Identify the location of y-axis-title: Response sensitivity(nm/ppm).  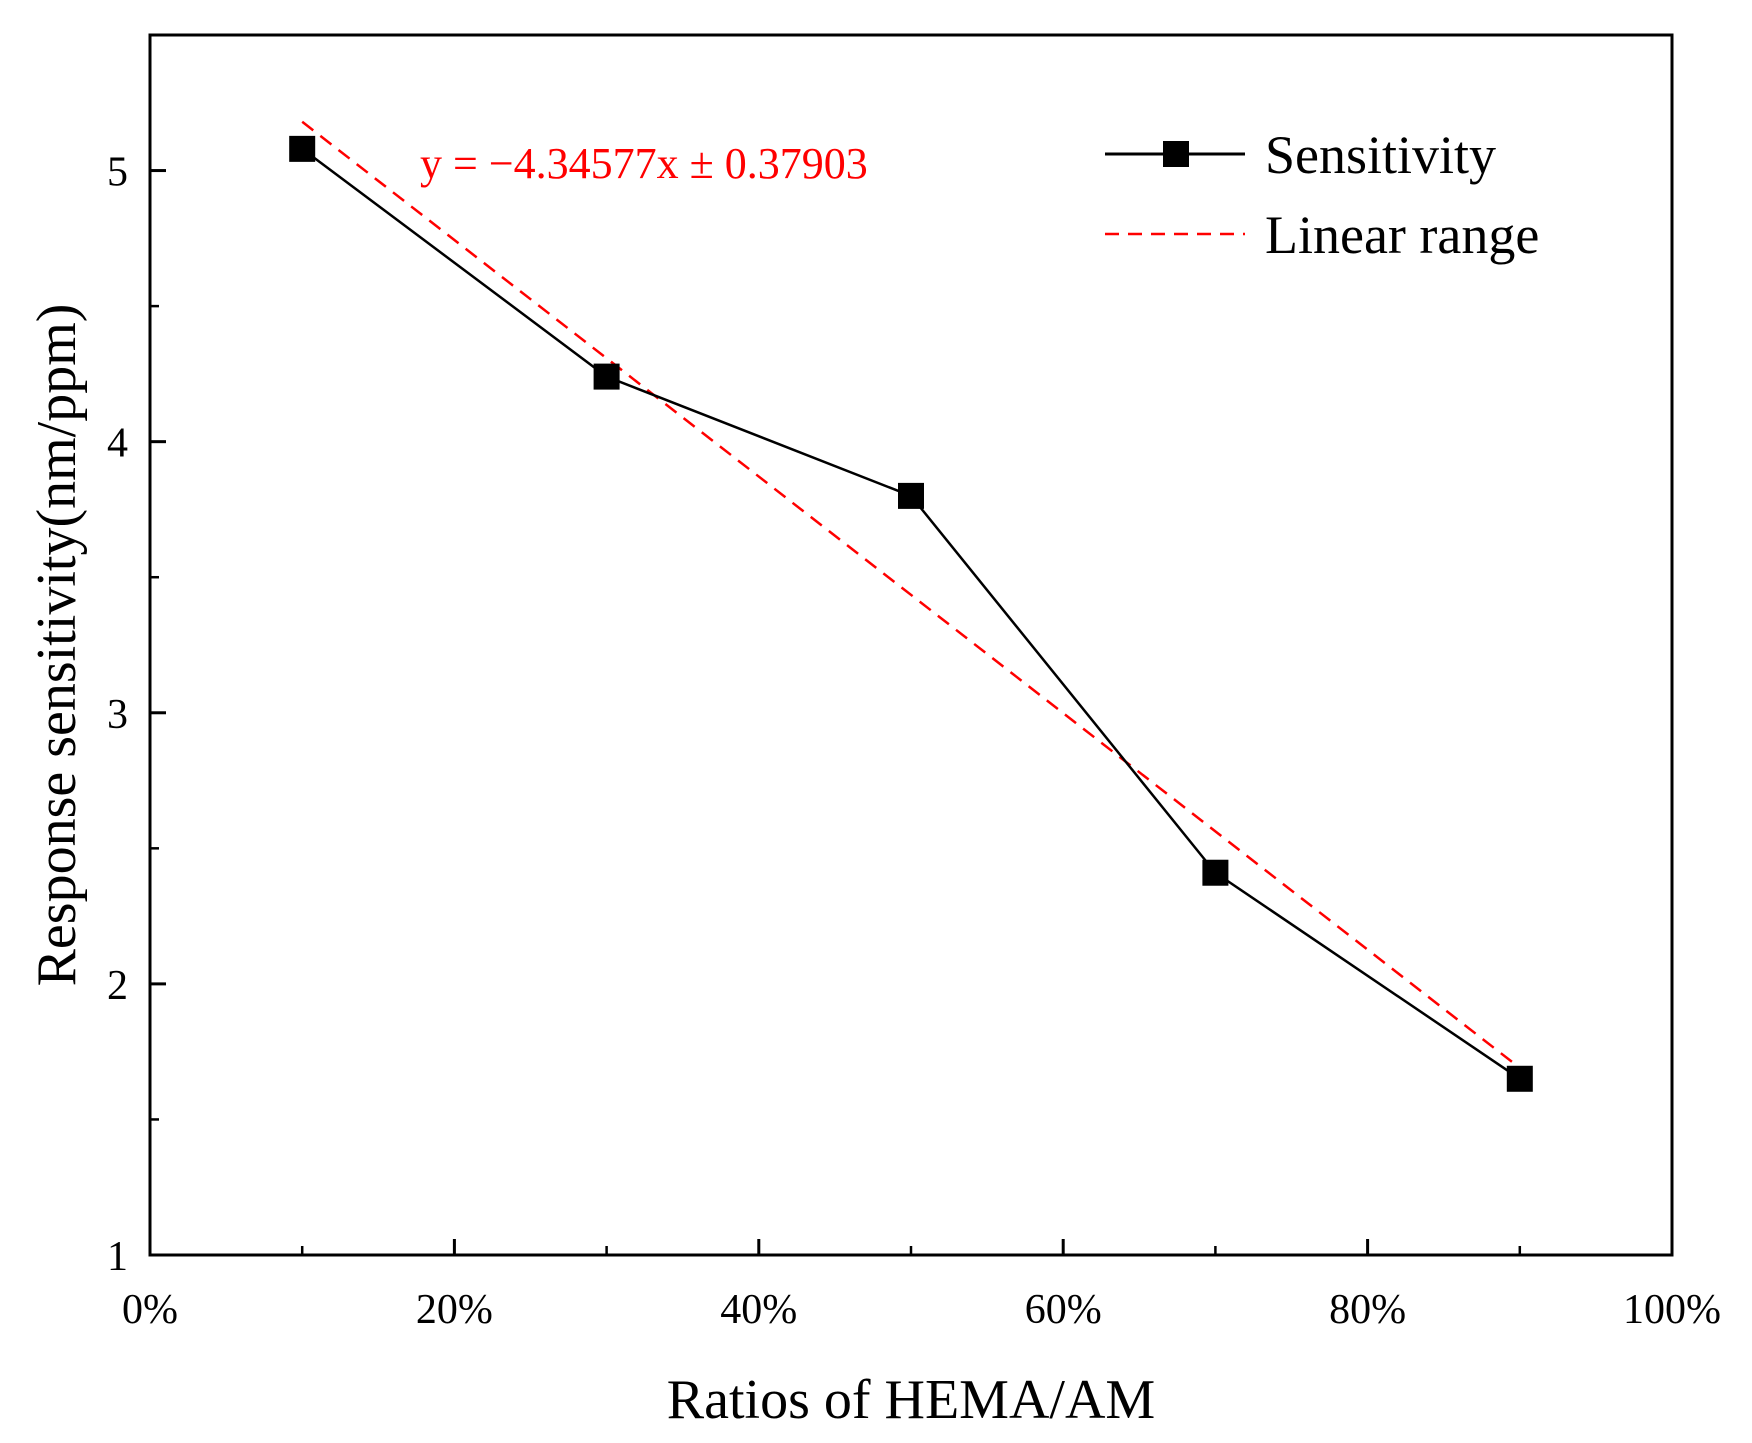
(57, 645).